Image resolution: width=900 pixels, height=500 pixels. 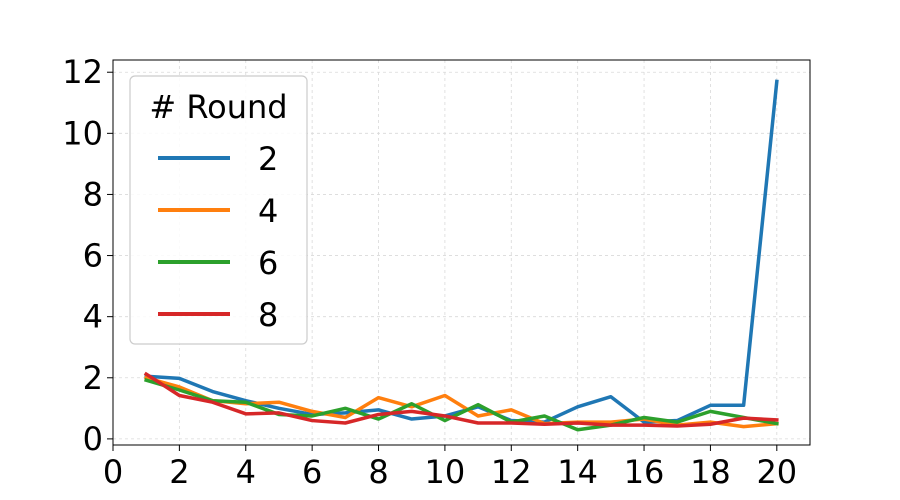 I want to click on y-tick-label: 2, so click(x=93, y=378).